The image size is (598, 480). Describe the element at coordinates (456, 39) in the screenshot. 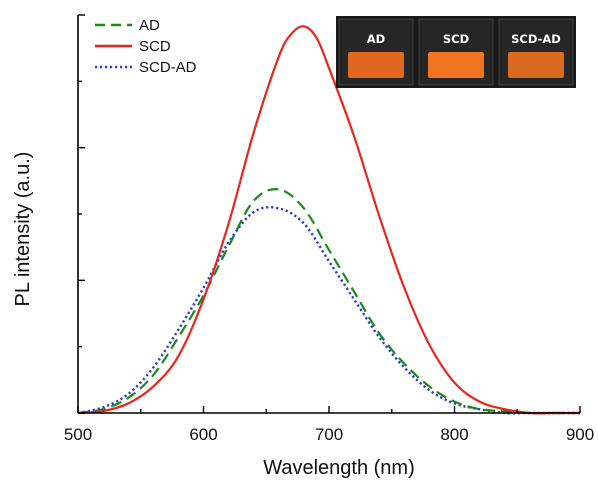

I see `inset-label: SCD` at that location.